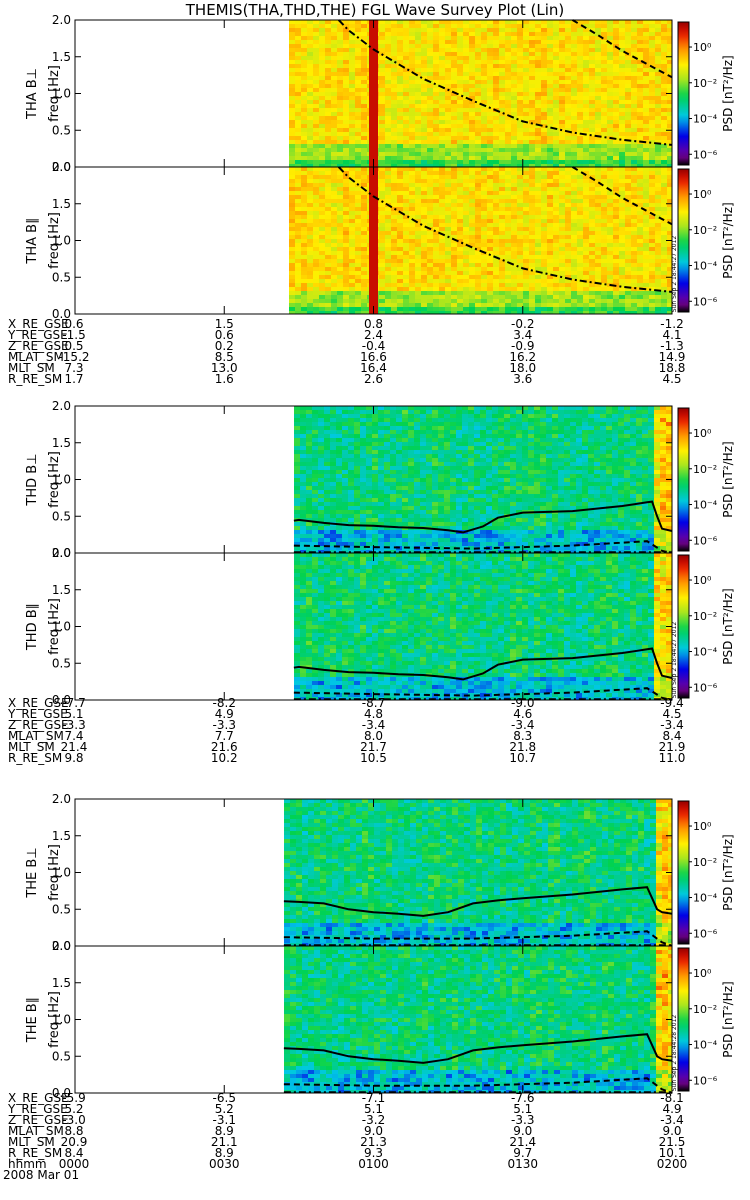  What do you see at coordinates (672, 368) in the screenshot?
I see `ephemeris-value: 18.8` at bounding box center [672, 368].